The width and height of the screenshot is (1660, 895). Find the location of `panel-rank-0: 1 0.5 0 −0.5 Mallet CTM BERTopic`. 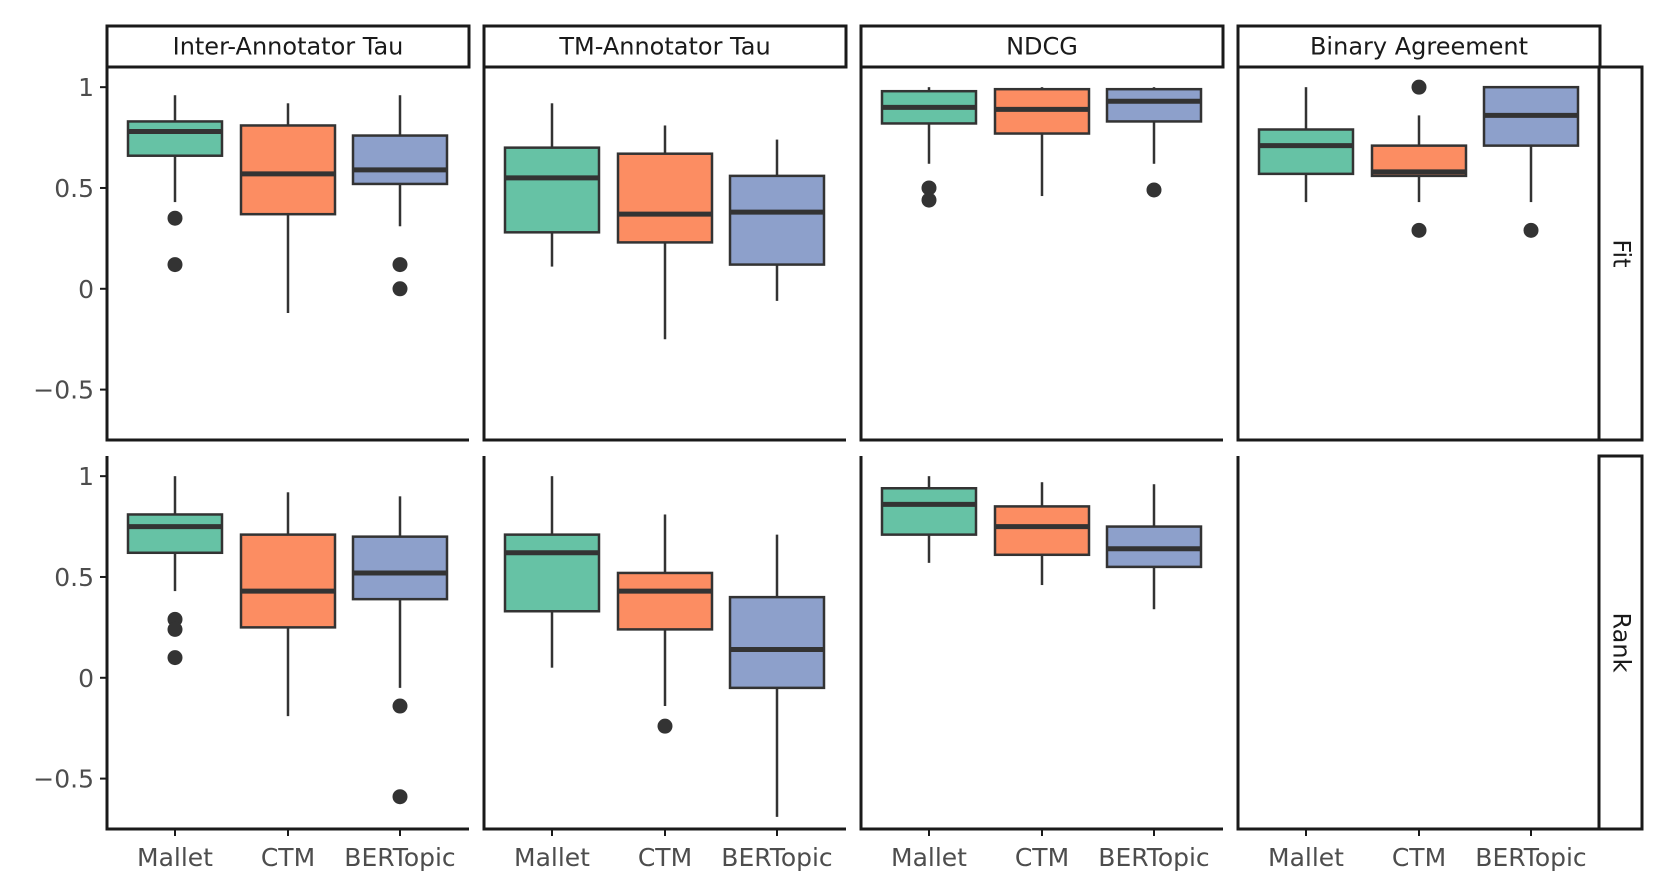

panel-rank-0: 1 0.5 0 −0.5 Mallet CTM BERTopic is located at coordinates (251, 664).